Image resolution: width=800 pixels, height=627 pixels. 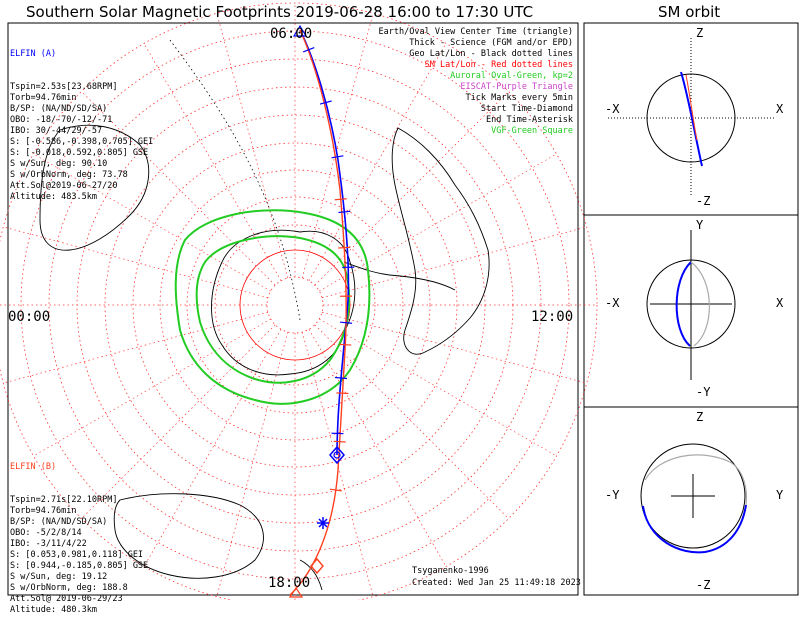 I want to click on elfin-b-info-line: S: [0.944,-0.185,0.805] GSE, so click(x=79, y=566).